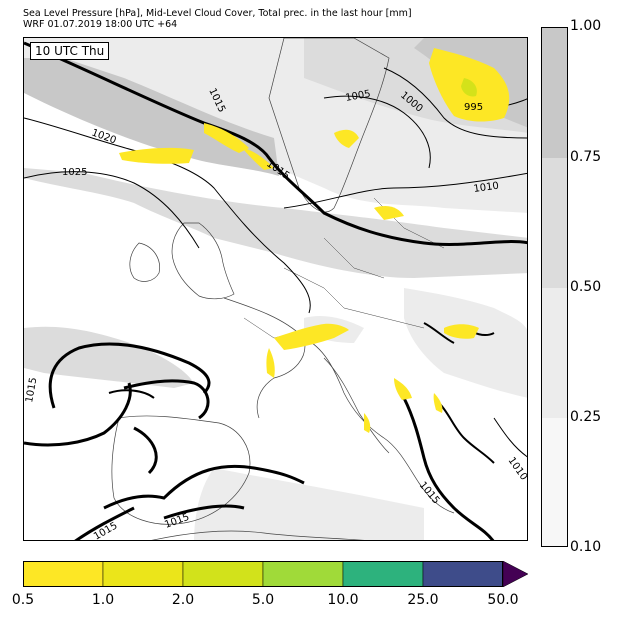 This screenshot has height=621, width=618. Describe the element at coordinates (423, 600) in the screenshot. I see `precip-colorbar-tick: 25.0` at that location.